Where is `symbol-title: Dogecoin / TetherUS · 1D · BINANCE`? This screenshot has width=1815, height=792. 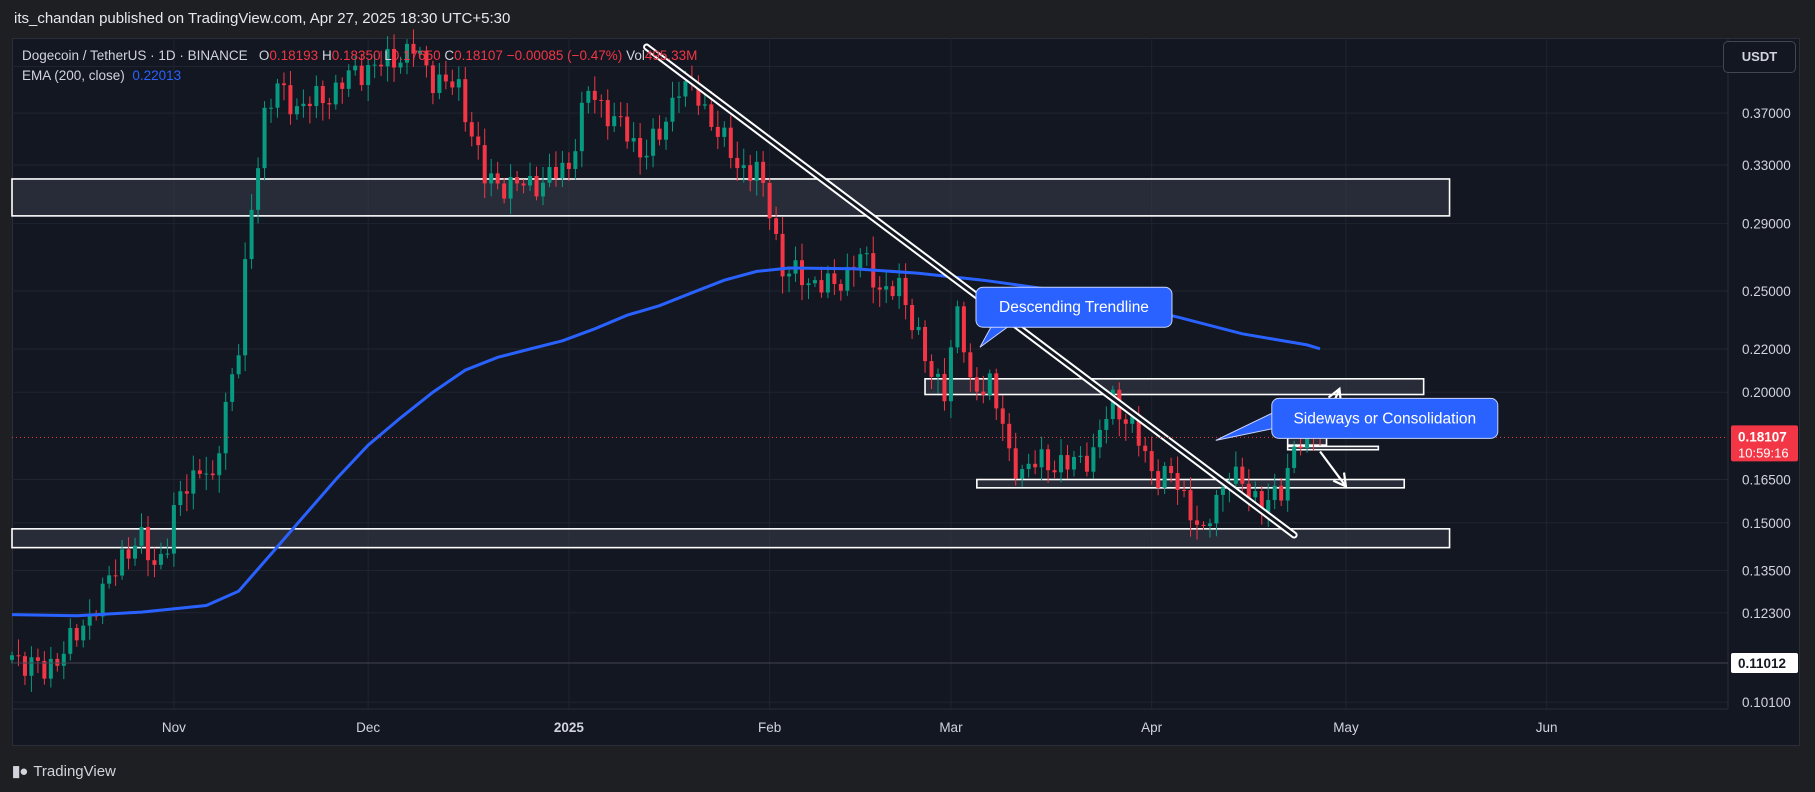 symbol-title: Dogecoin / TetherUS · 1D · BINANCE is located at coordinates (135, 55).